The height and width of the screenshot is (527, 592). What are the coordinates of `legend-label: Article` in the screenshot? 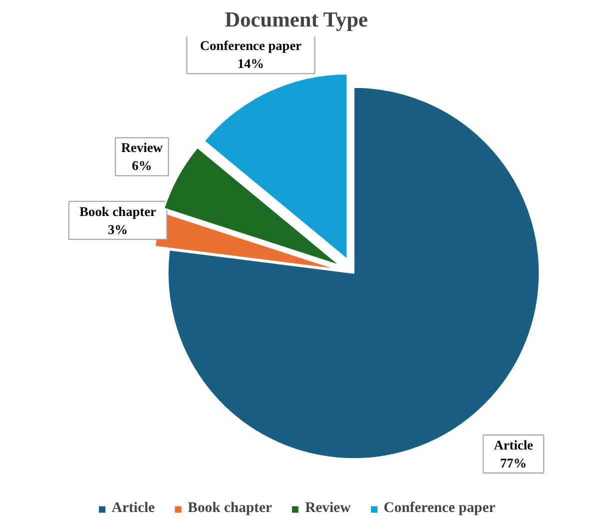 It's located at (133, 508).